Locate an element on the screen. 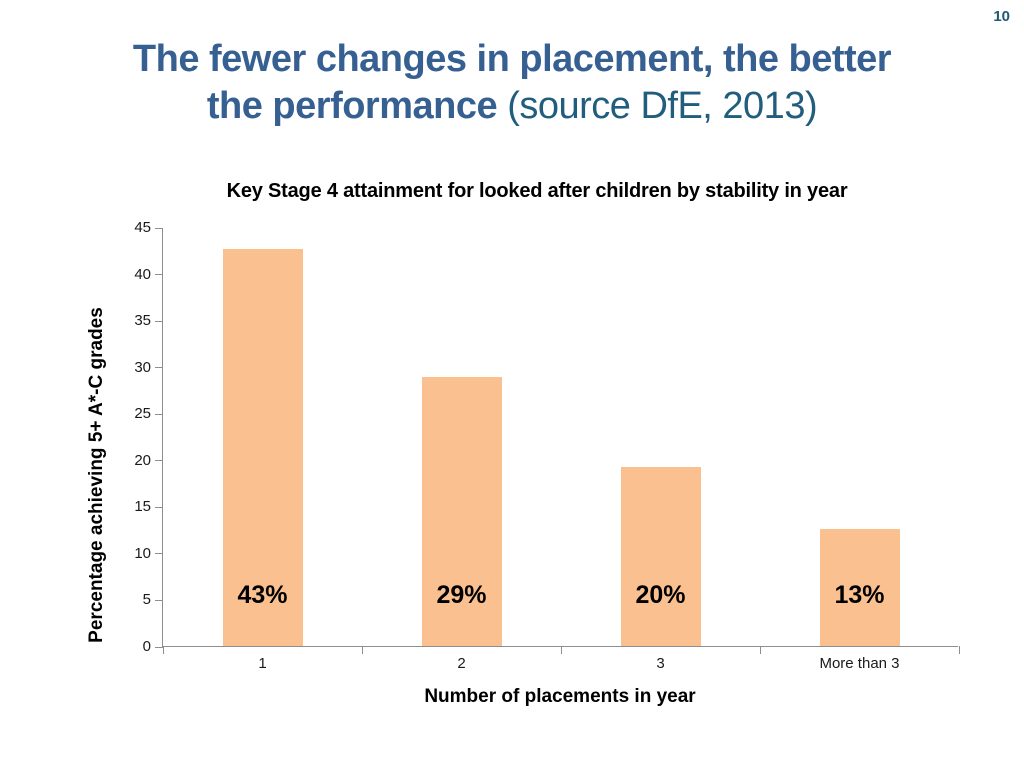  x-category-label: 1 is located at coordinates (262, 663).